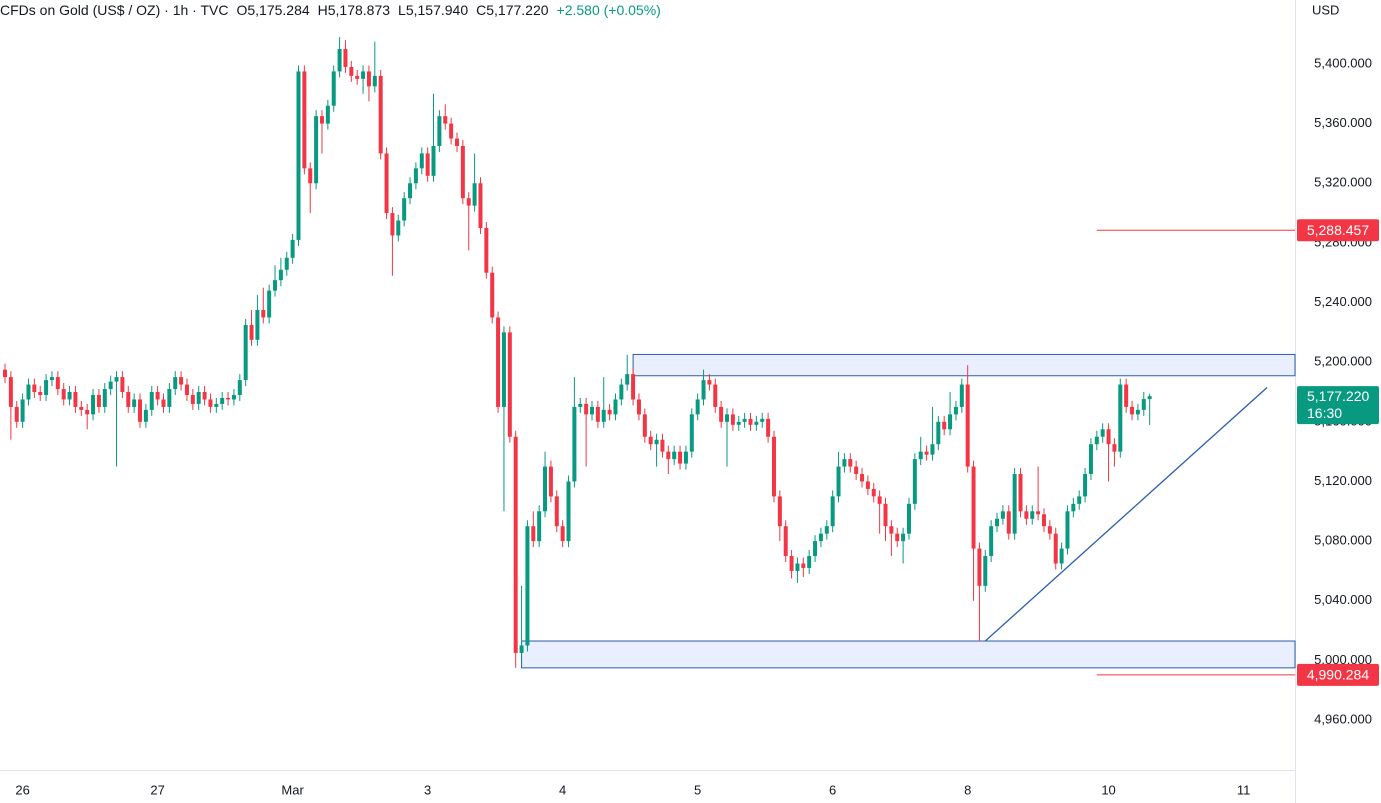 The width and height of the screenshot is (1381, 803). I want to click on level-label: 4,990.284, so click(1338, 675).